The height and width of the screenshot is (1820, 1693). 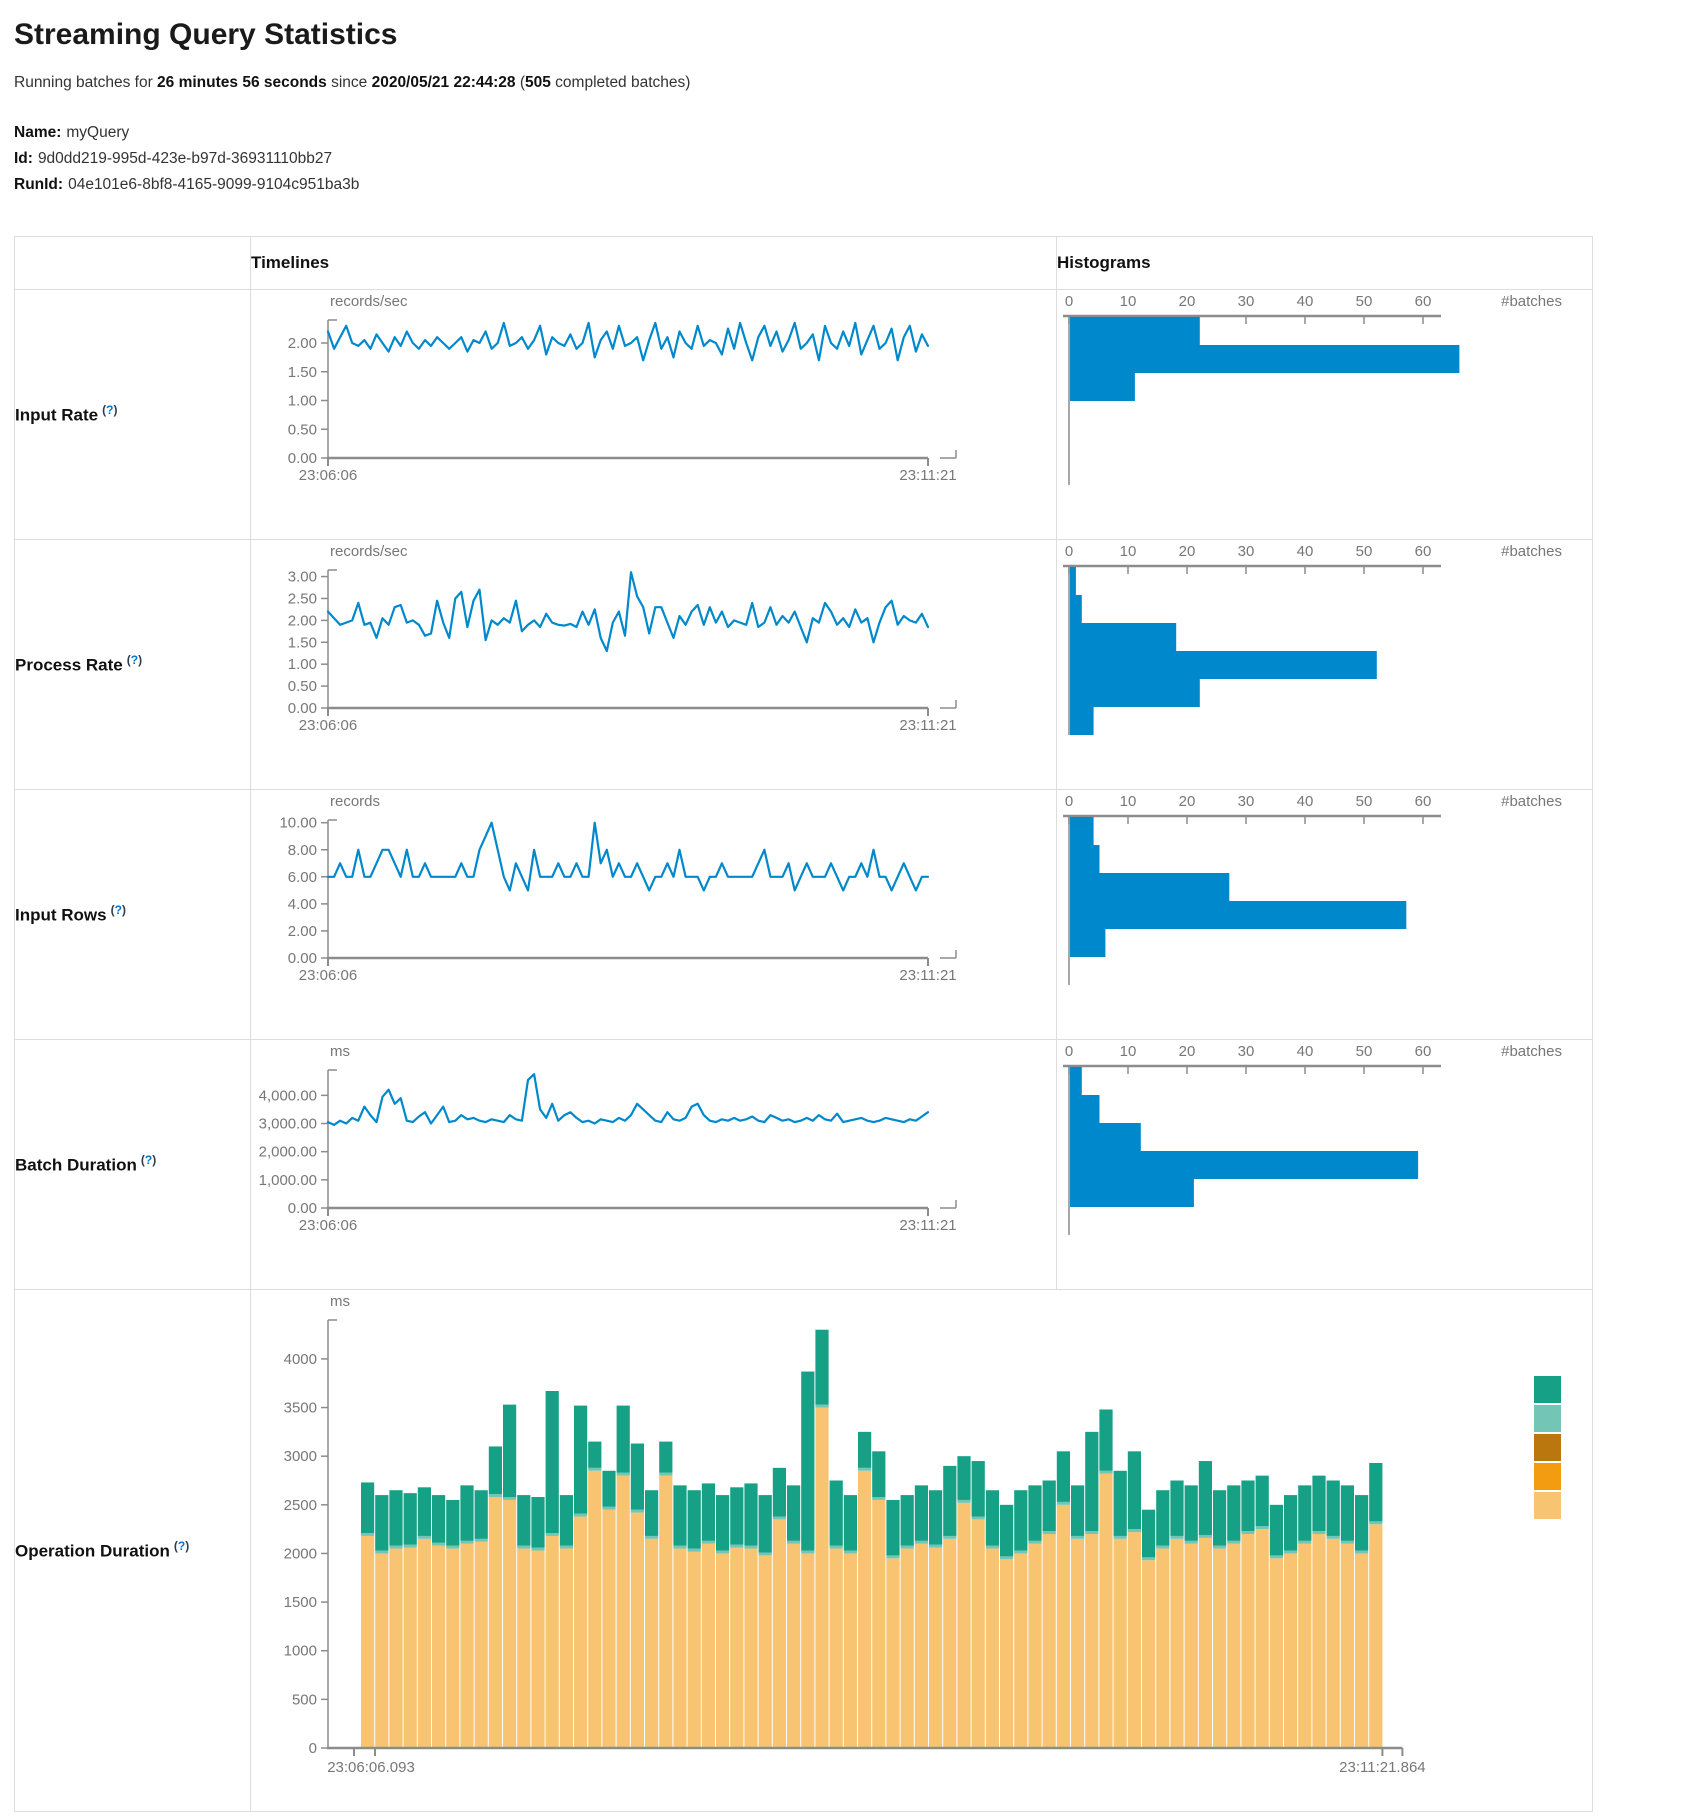 I want to click on input-rows-histogram-chart: 0 10 20 30 40 50 60 #batches, so click(x=1312, y=889).